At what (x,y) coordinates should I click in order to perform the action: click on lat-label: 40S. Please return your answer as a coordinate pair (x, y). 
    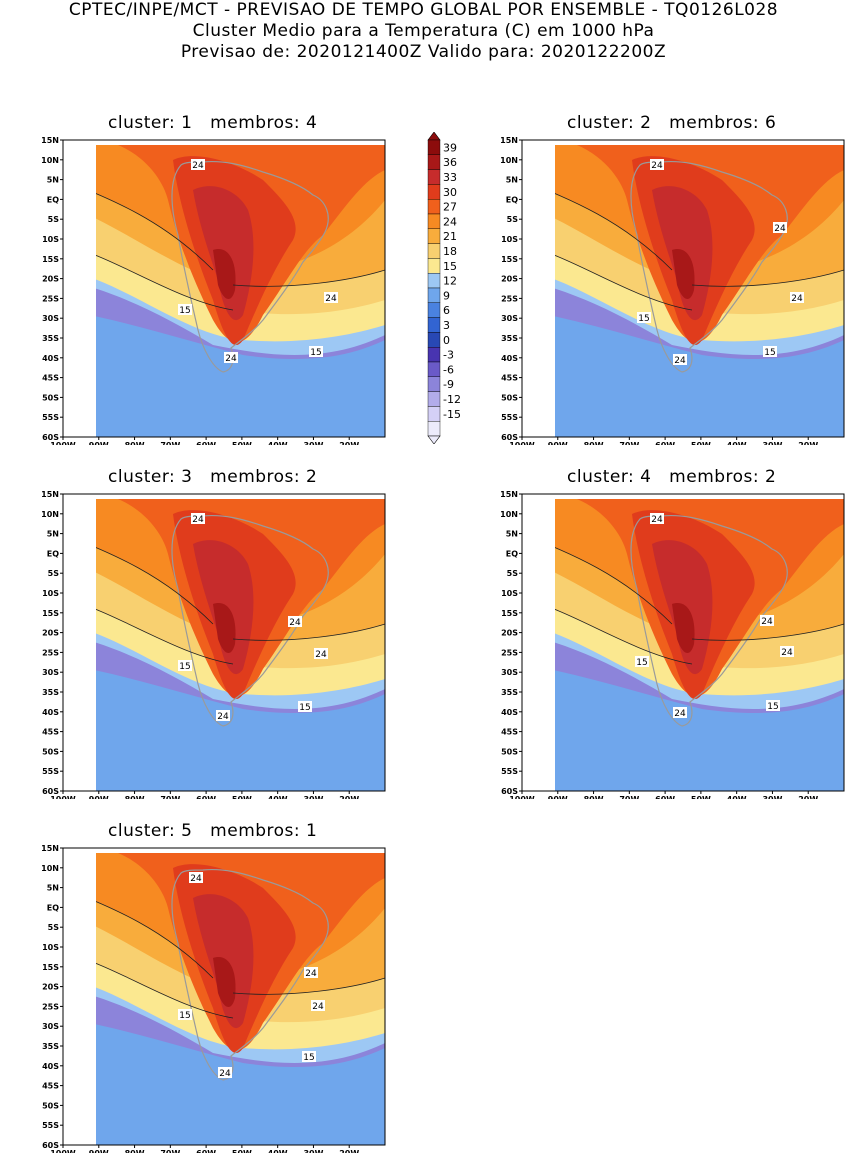
    Looking at the image, I should click on (509, 358).